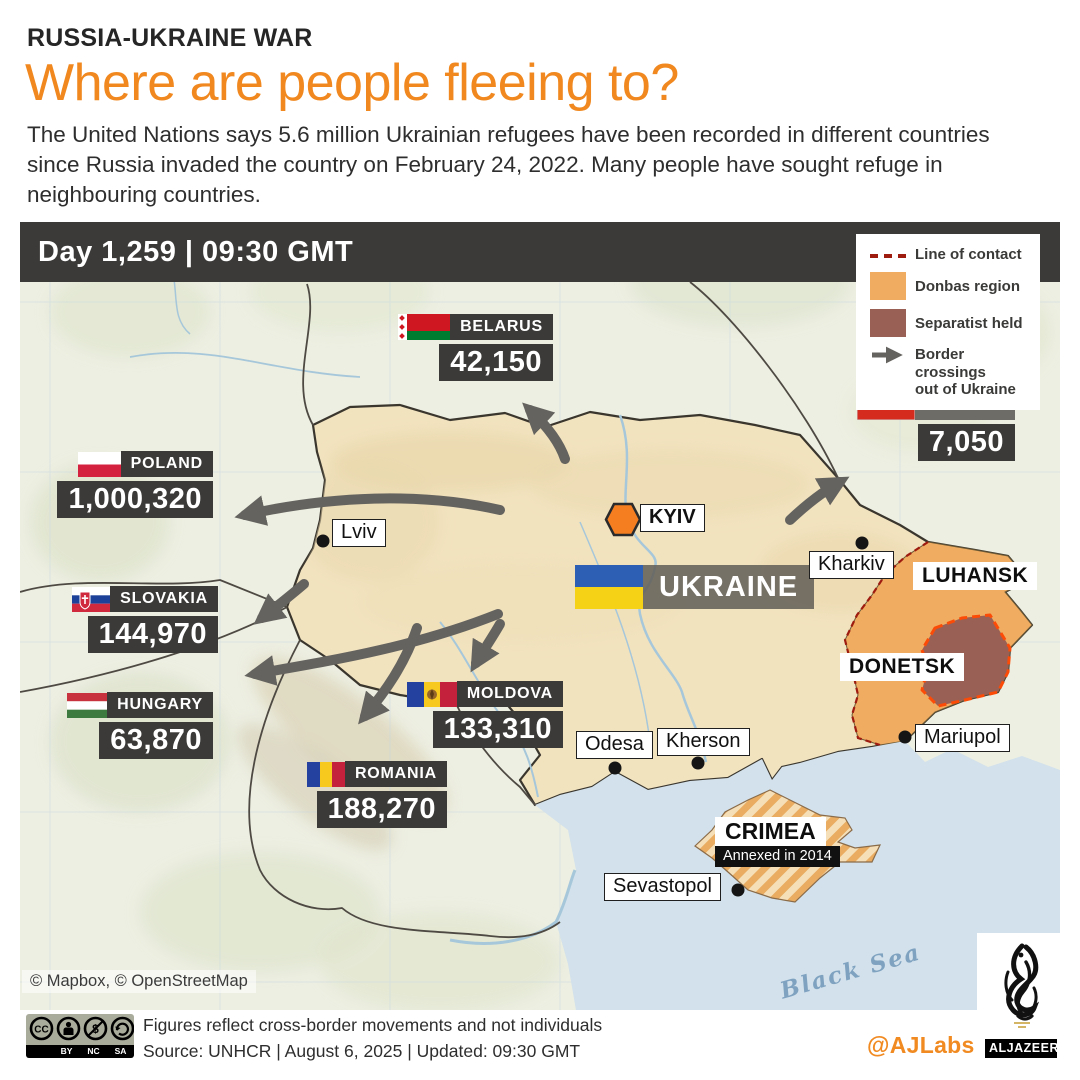 The image size is (1080, 1080). Describe the element at coordinates (1026, 1048) in the screenshot. I see `al-jazeera-wordmark: ALJAZEERA` at that location.